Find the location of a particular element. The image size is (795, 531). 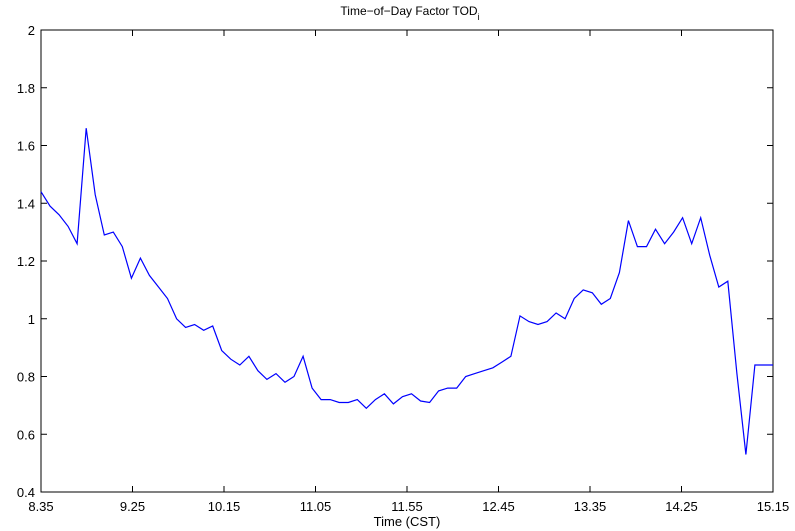

chart-title-main: Time−of−Day Factor TOD is located at coordinates (408, 11).